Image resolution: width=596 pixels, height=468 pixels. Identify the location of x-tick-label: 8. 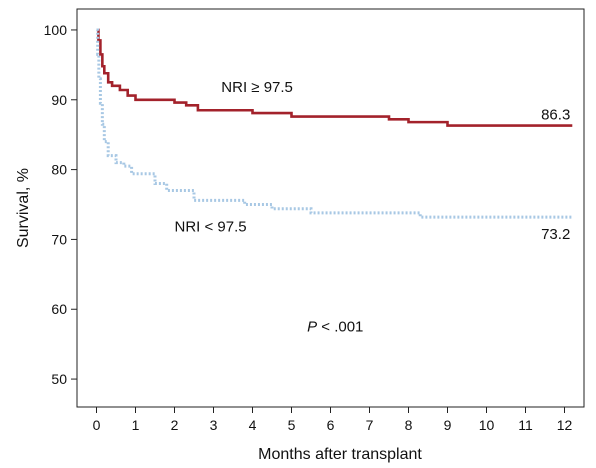
(409, 425).